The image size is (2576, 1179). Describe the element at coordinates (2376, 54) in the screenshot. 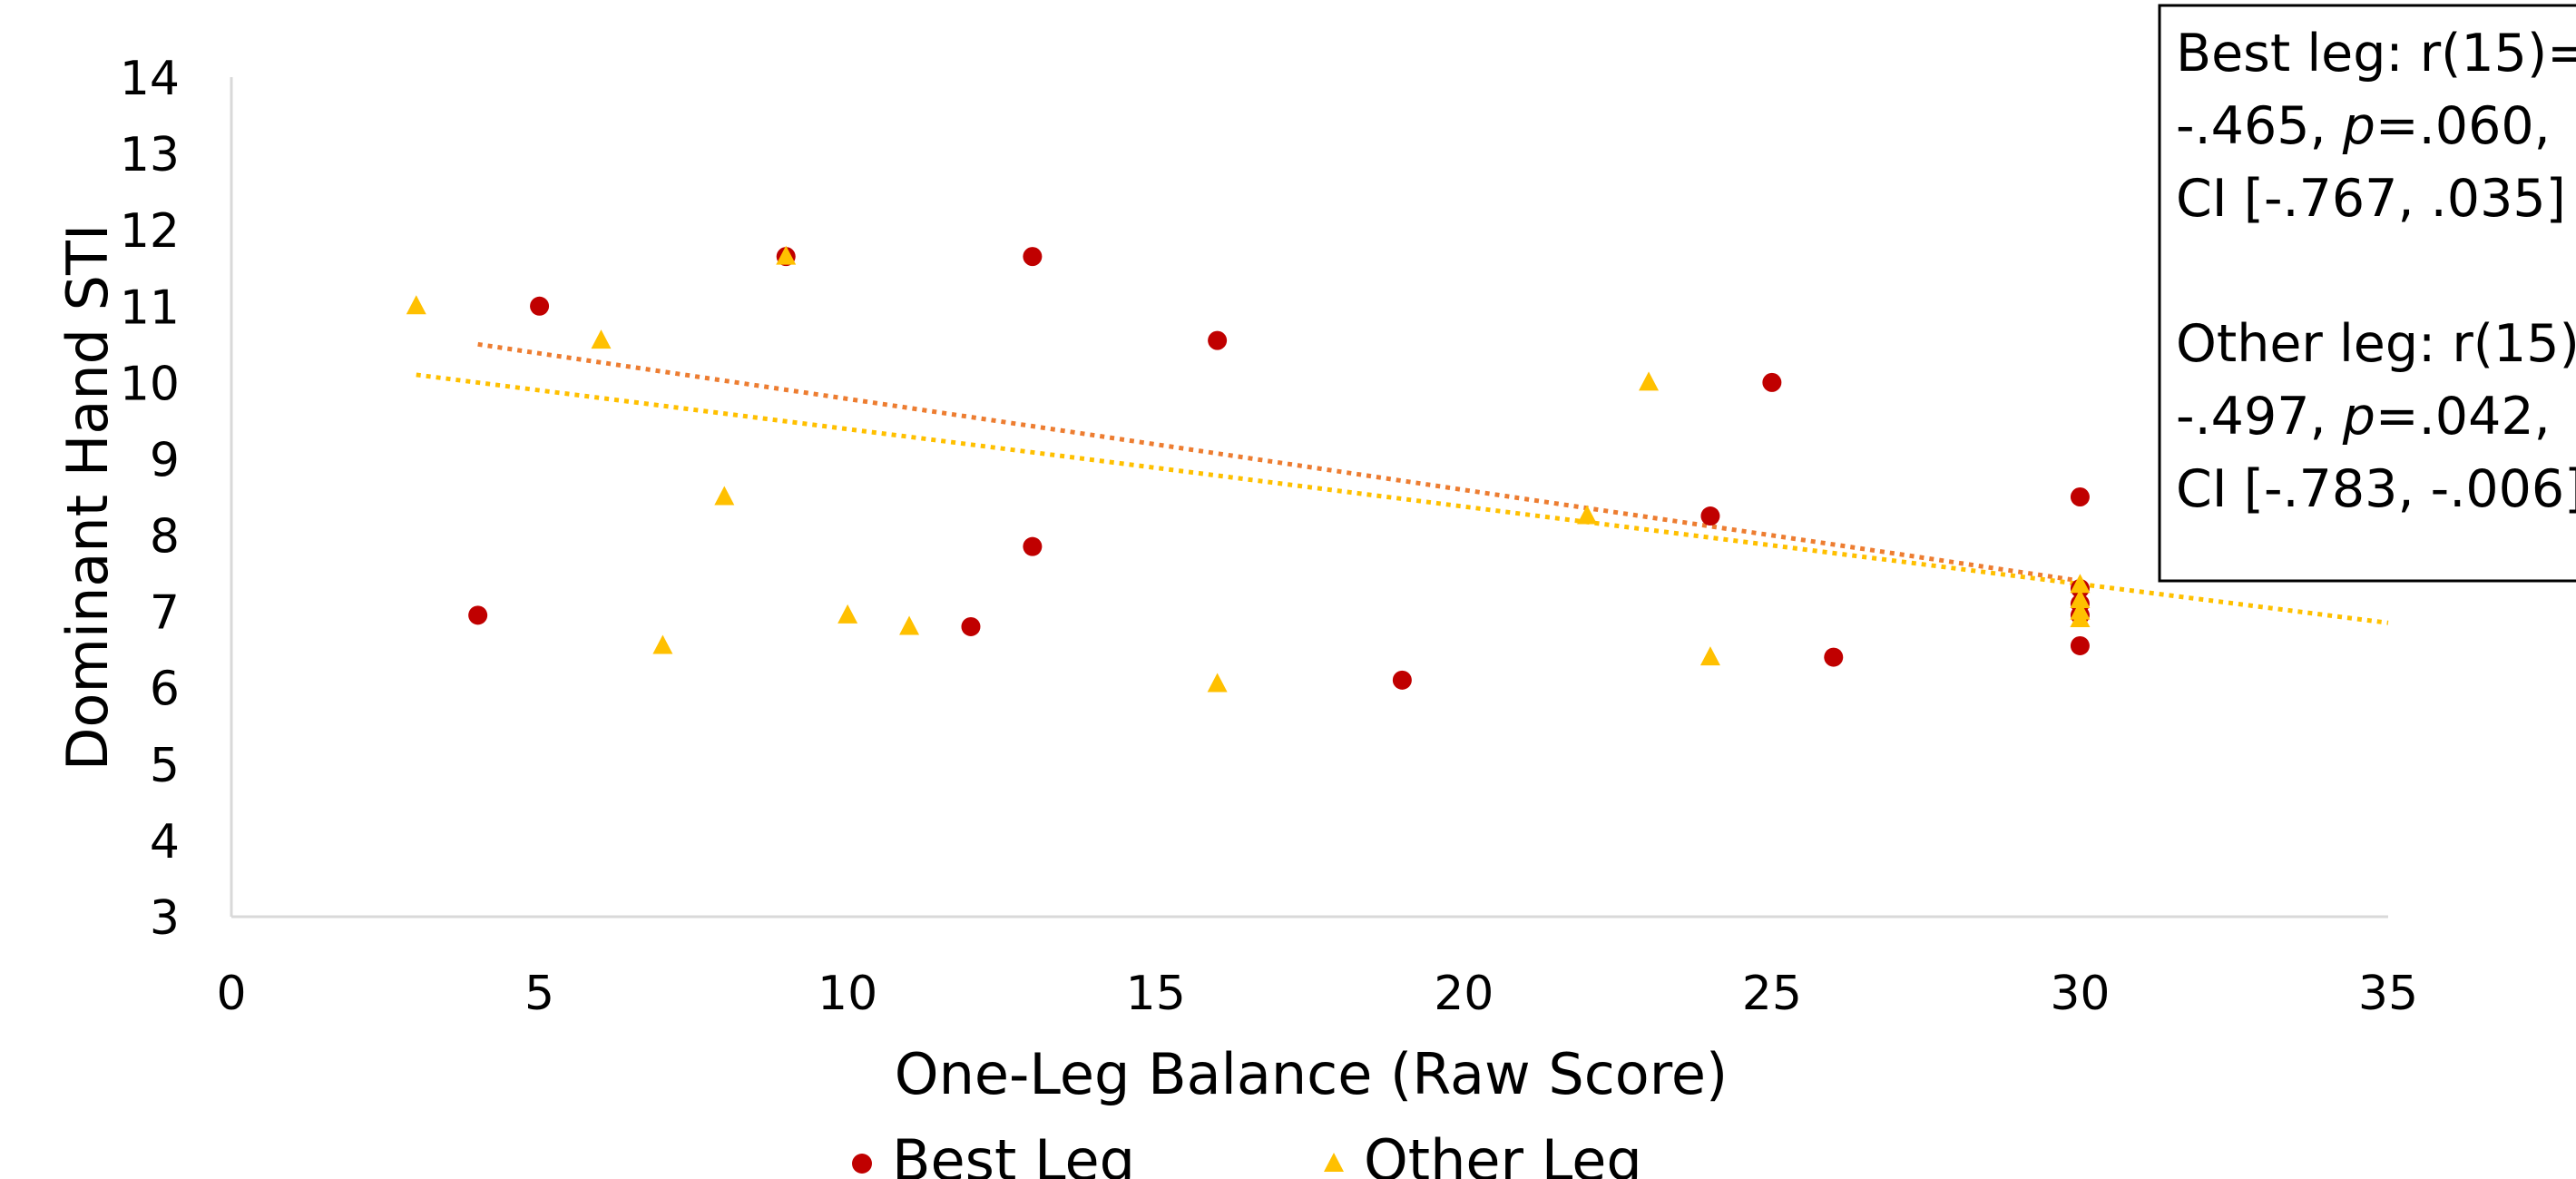

I see `stats-line-1: Best leg: r(15)=` at that location.